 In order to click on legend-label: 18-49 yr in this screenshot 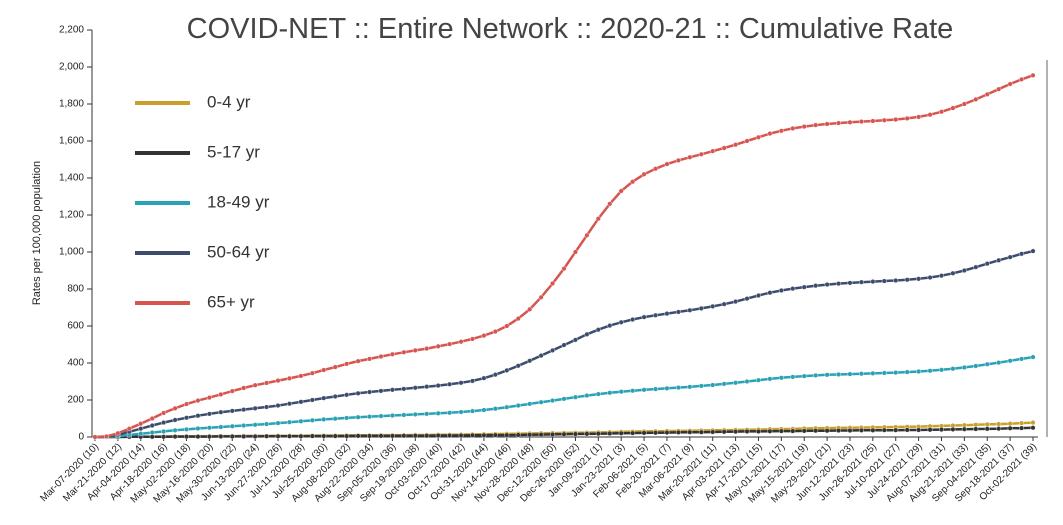, I will do `click(238, 201)`.